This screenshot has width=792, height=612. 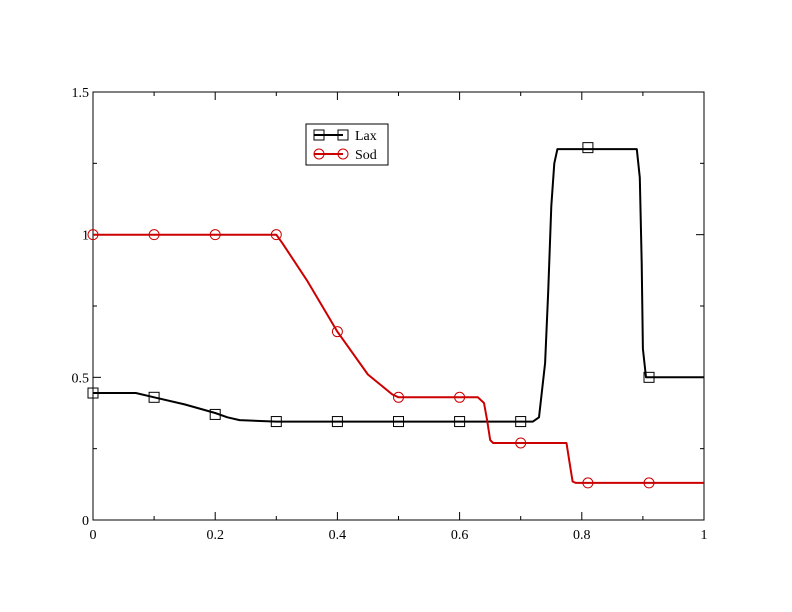 What do you see at coordinates (319, 135) in the screenshot?
I see `legend-marker-lax-left` at bounding box center [319, 135].